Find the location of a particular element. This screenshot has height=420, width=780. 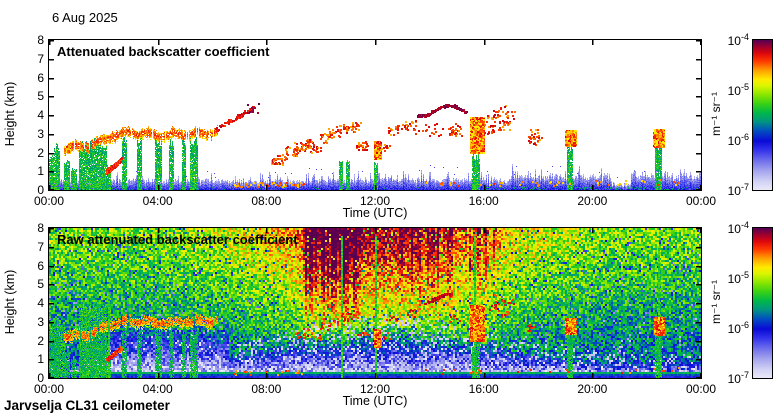

colorbar1-tick-1: 10⁻⁵ is located at coordinates (738, 90).